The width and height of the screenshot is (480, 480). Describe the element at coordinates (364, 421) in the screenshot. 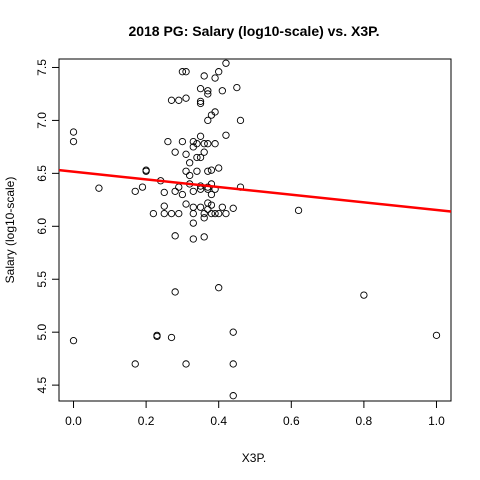

I see `x-tick-label: 0.8` at that location.